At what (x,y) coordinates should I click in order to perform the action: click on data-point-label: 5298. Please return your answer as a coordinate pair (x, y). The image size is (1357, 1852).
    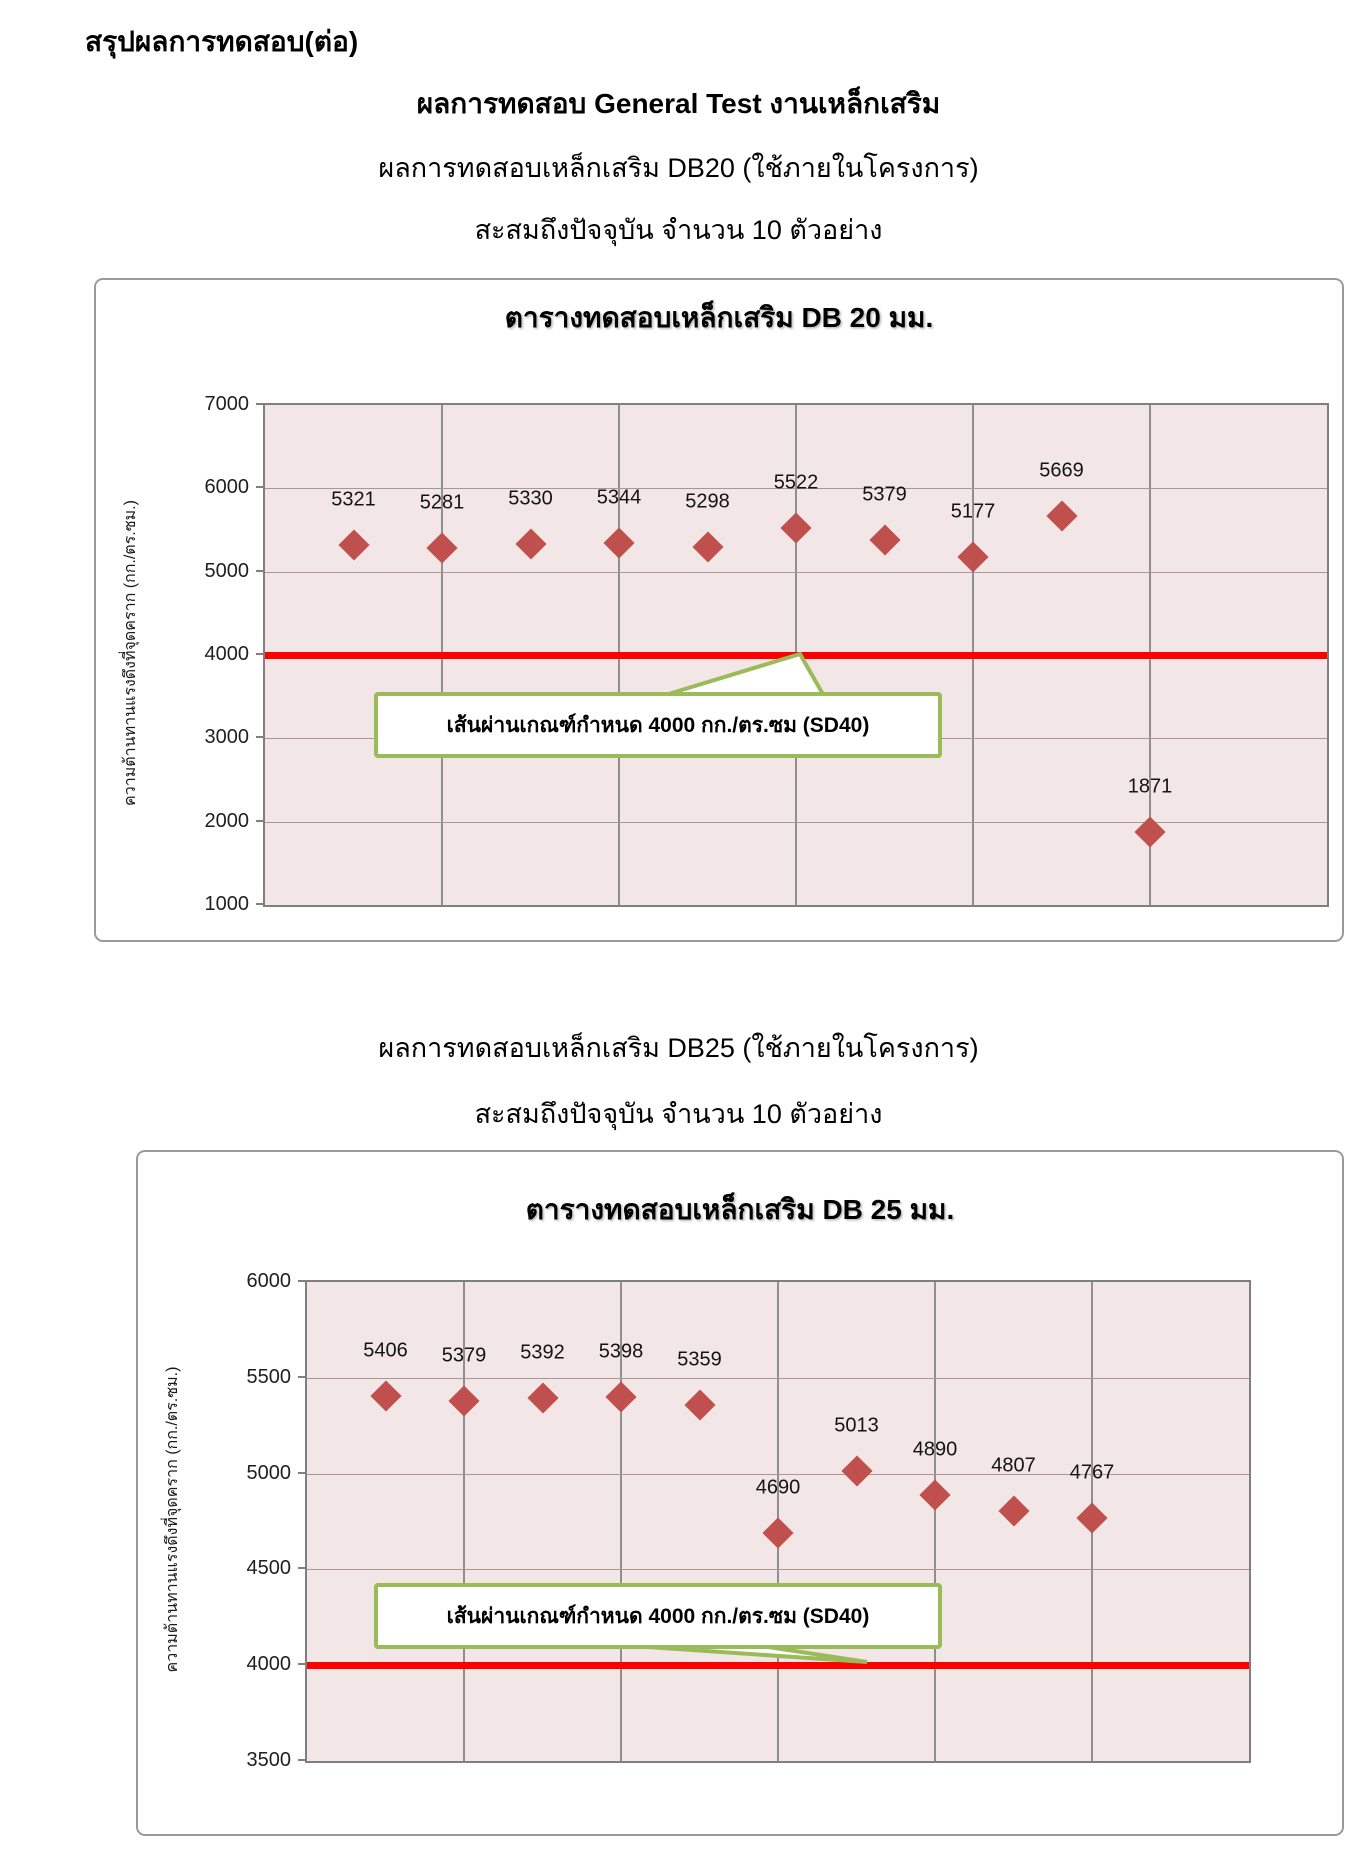
    Looking at the image, I should click on (707, 501).